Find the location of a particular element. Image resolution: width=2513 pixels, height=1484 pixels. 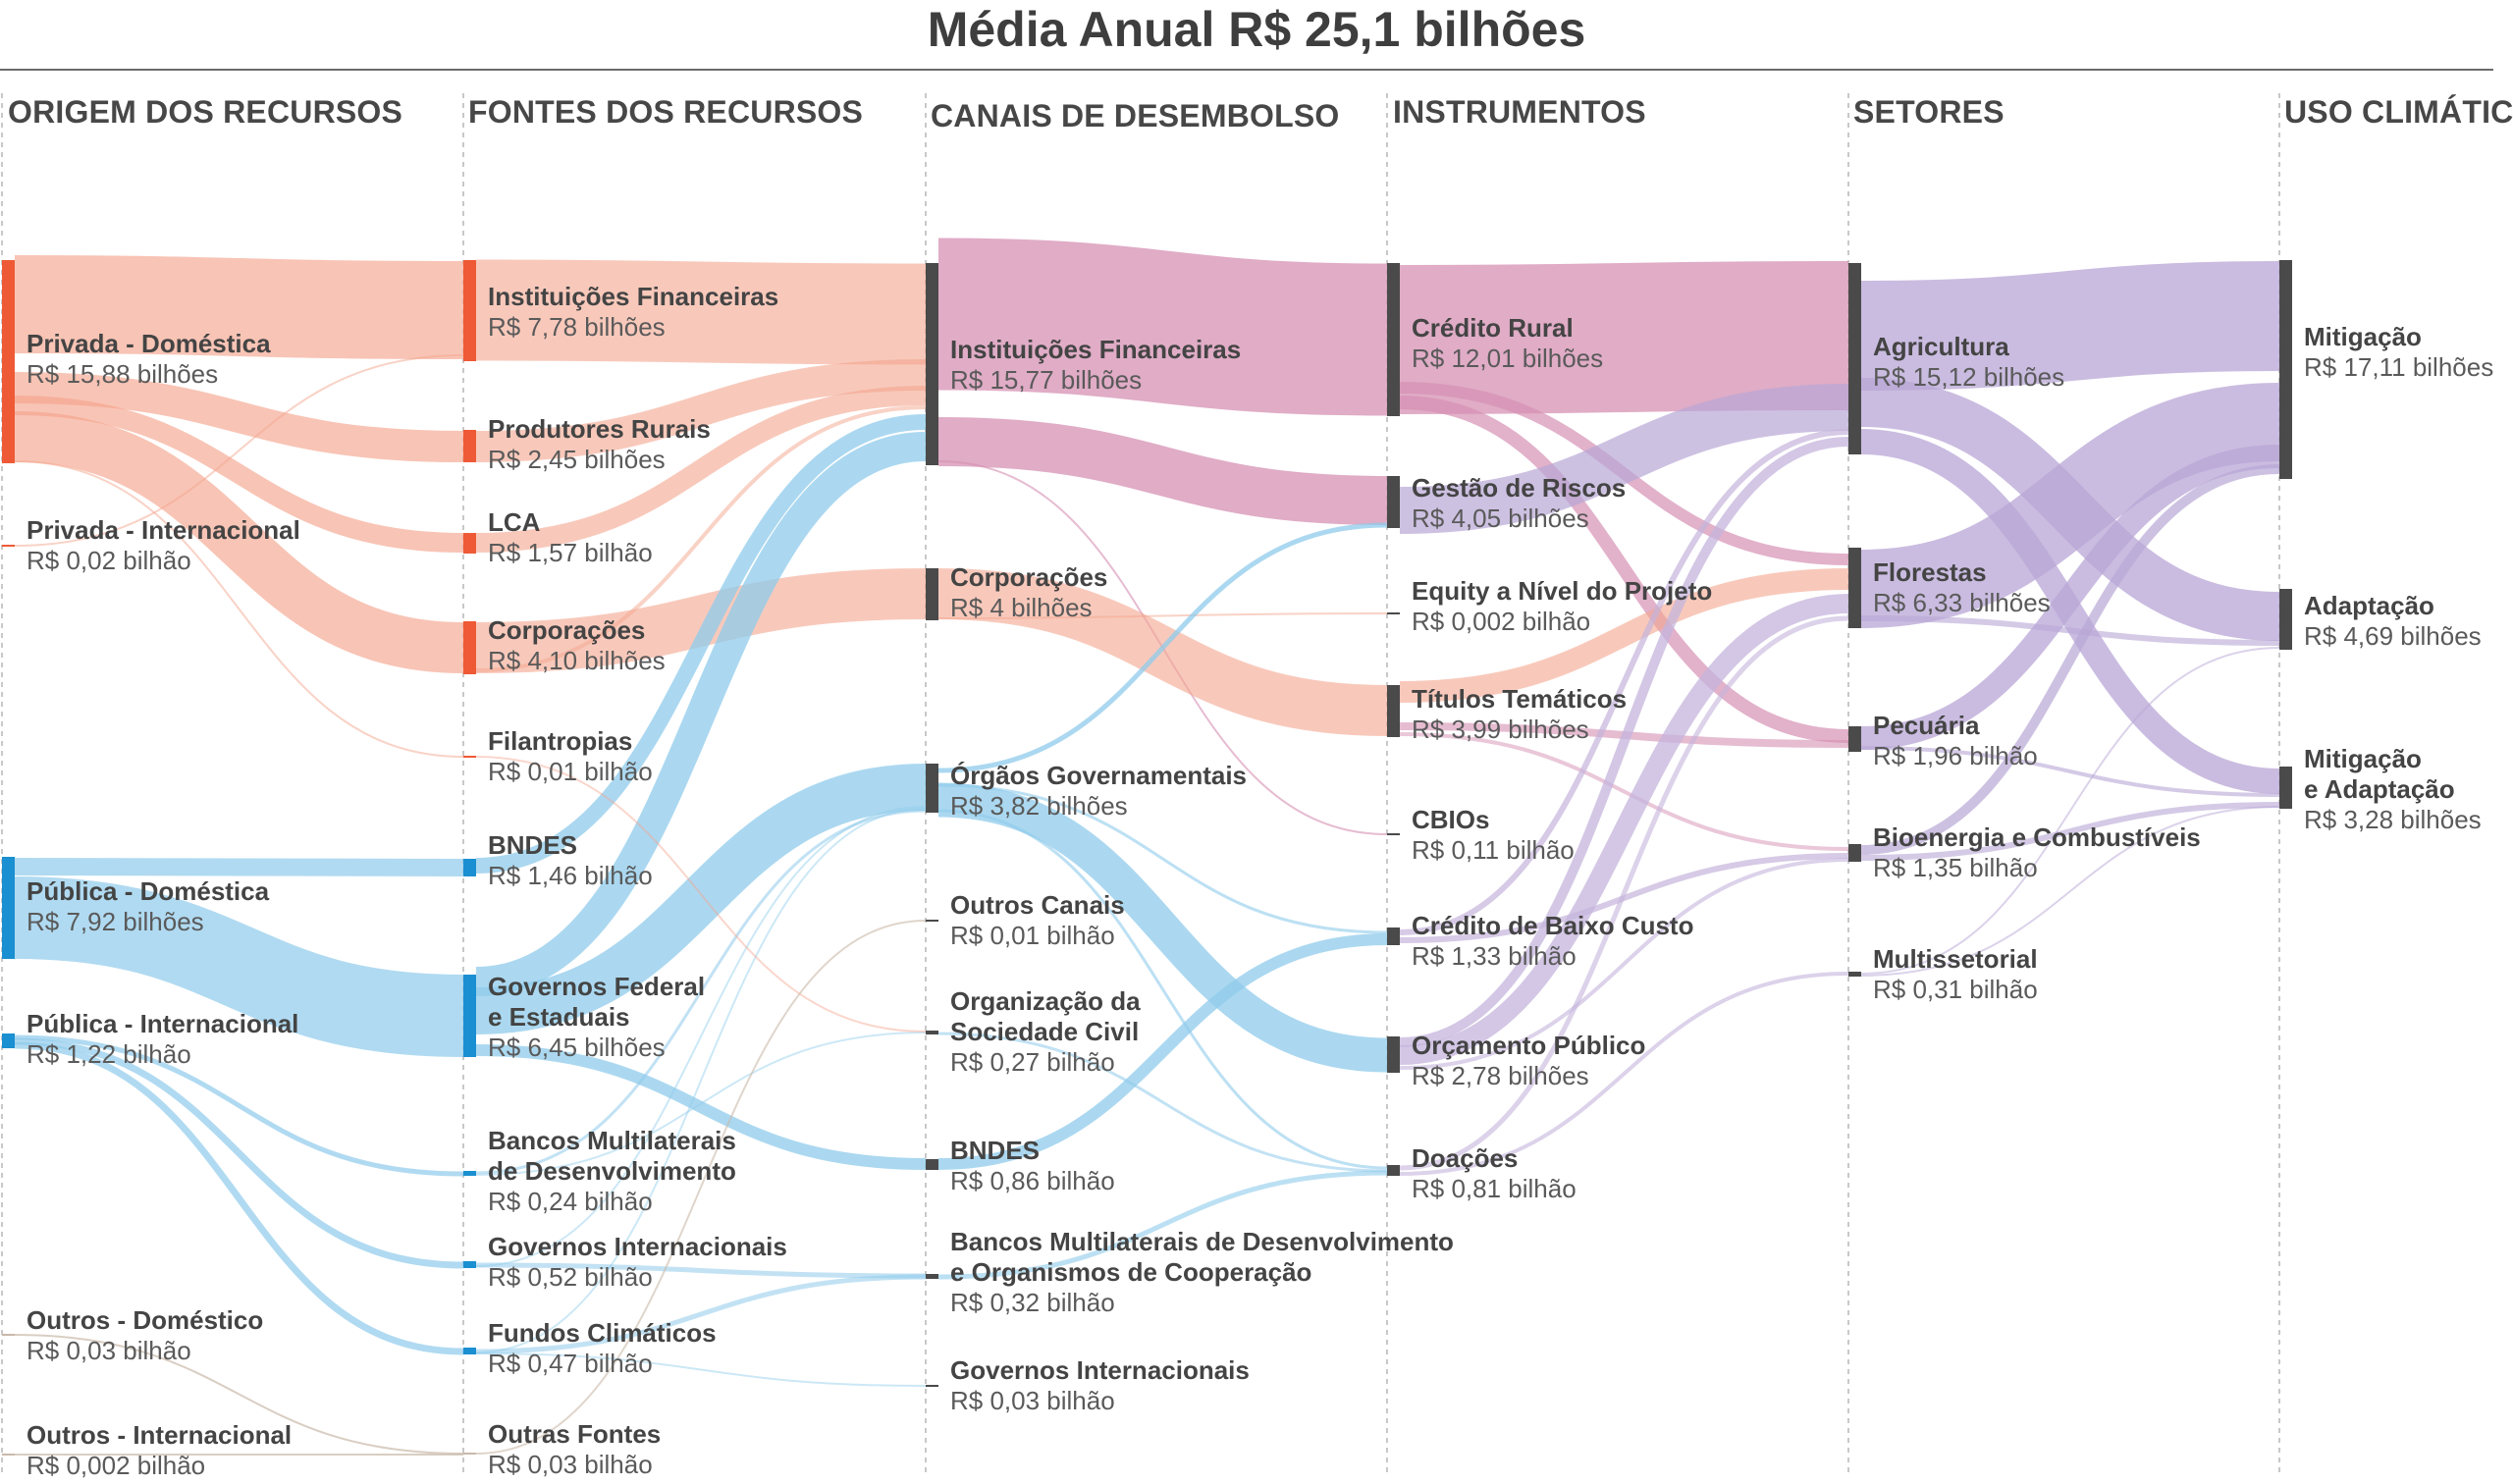

flow-link-s5-u3 is located at coordinates (2070, 891).